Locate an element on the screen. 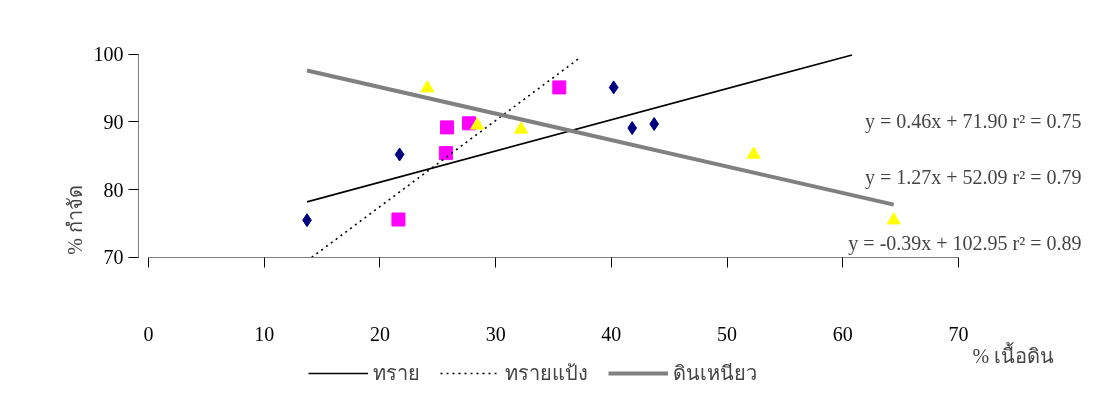  y-axis-title: % กำจัด is located at coordinates (74, 220).